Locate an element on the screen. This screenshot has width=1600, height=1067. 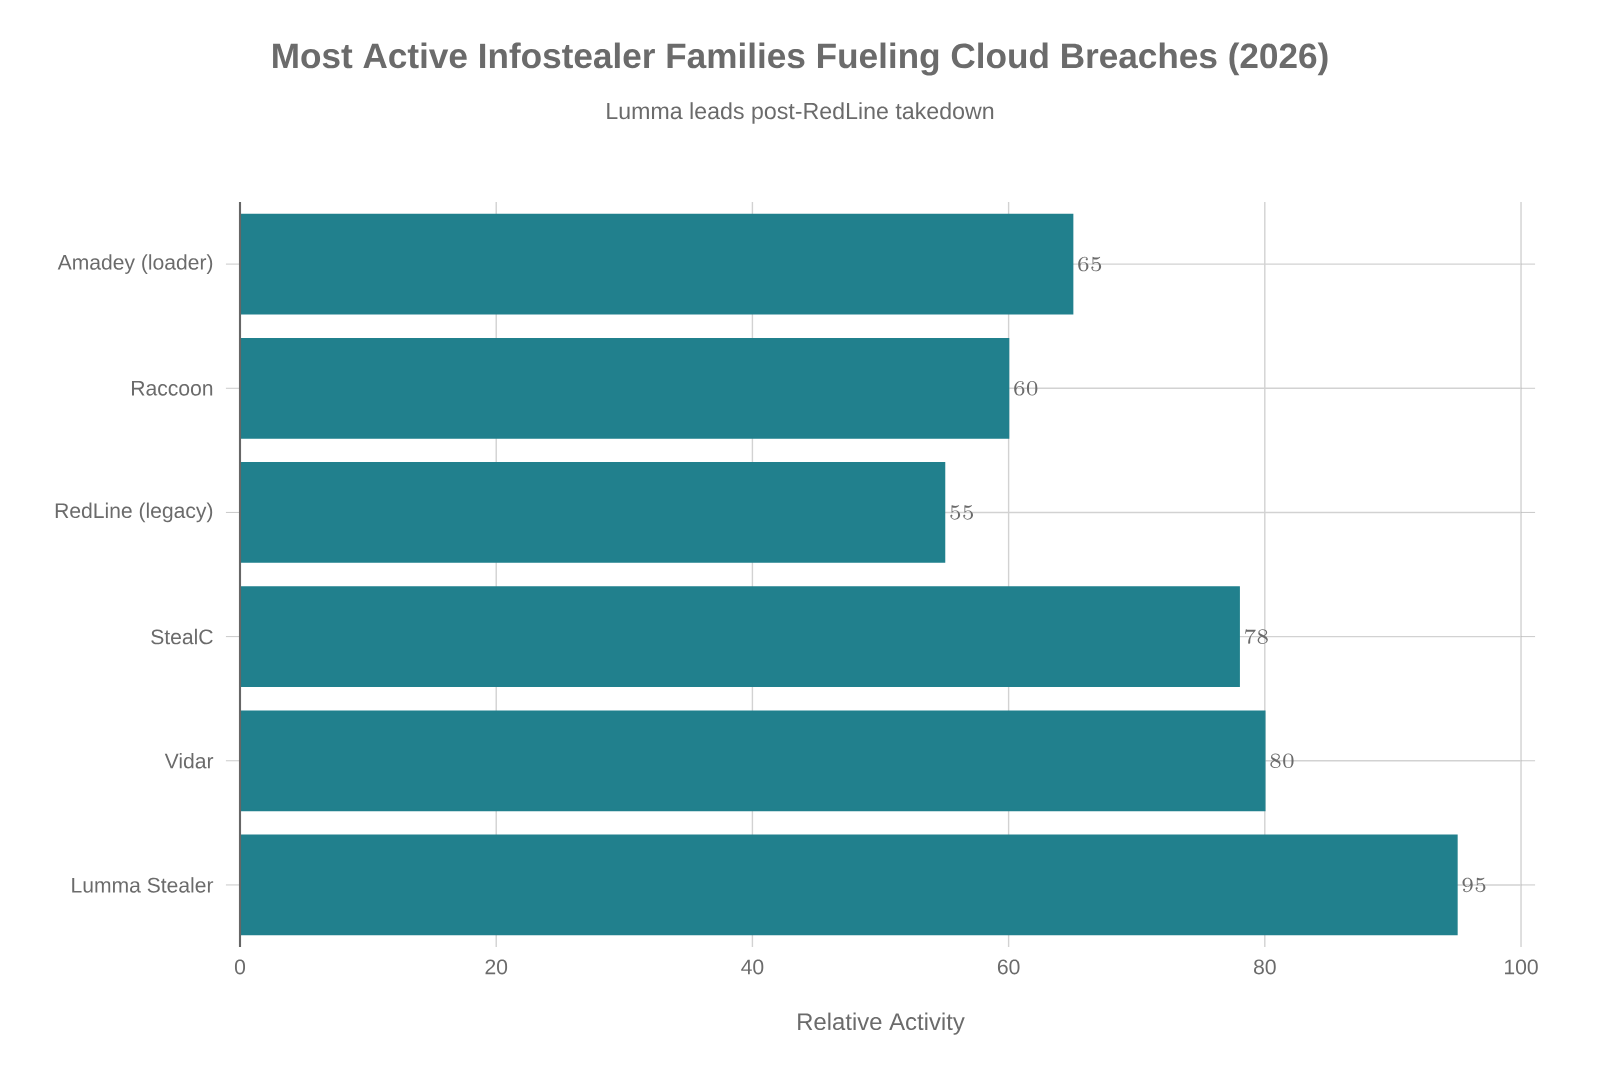
chart-title: Most Active Infostealer Families Fueling Cloud Breaches (2026) is located at coordinates (800, 59).